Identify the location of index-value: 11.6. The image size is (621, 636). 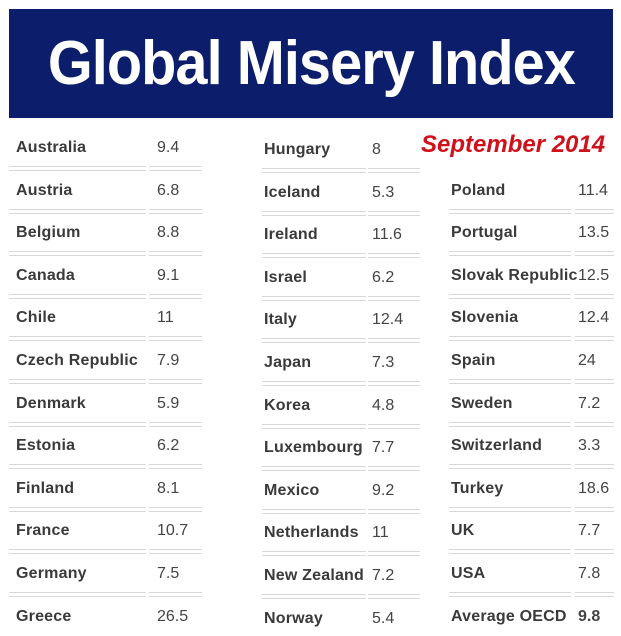
(387, 235).